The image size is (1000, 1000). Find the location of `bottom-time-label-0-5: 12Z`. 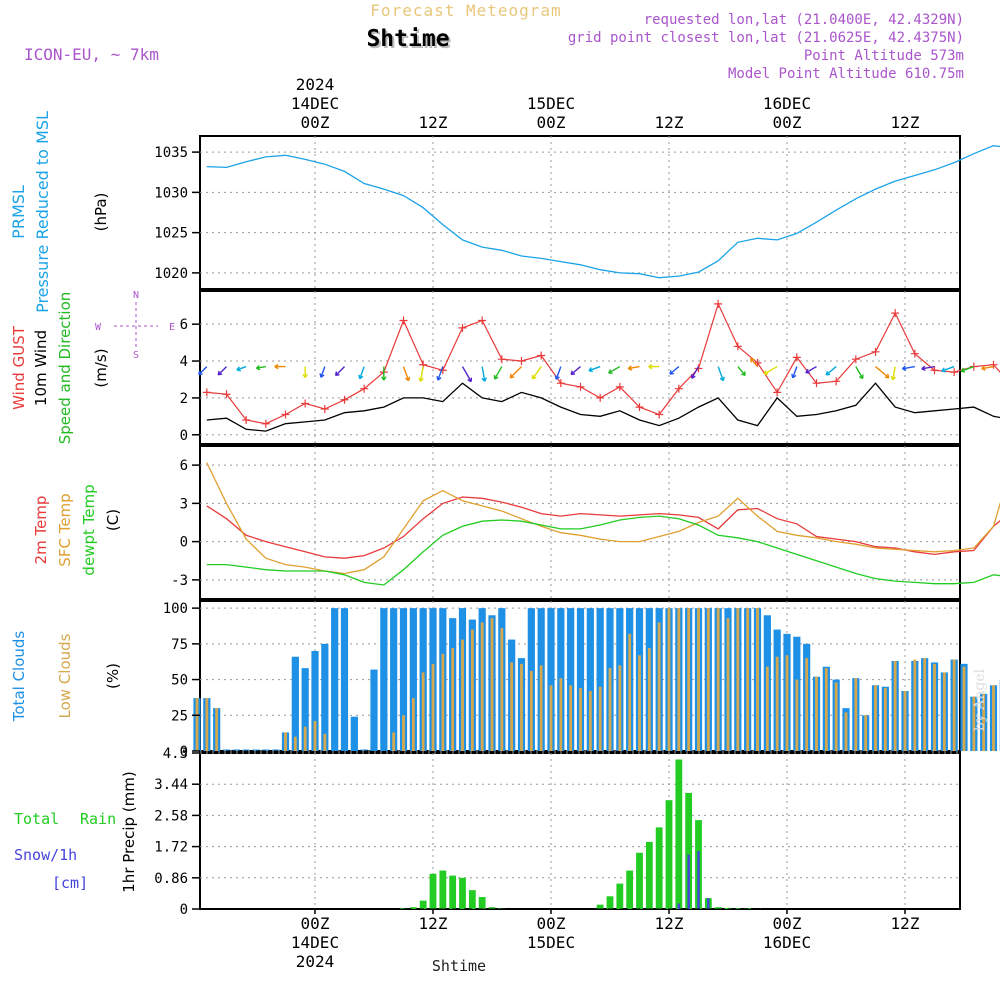

bottom-time-label-0-5: 12Z is located at coordinates (905, 923).